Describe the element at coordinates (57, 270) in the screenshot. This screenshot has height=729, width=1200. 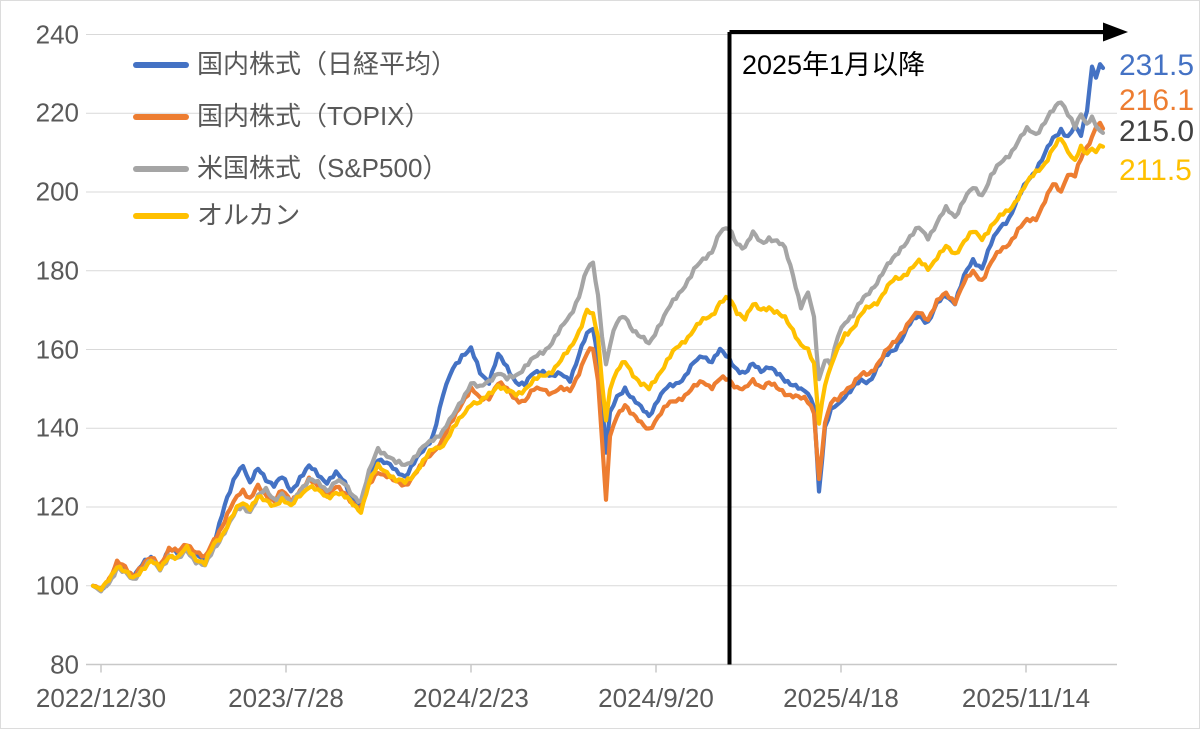
I see `y-tick-label: 180` at that location.